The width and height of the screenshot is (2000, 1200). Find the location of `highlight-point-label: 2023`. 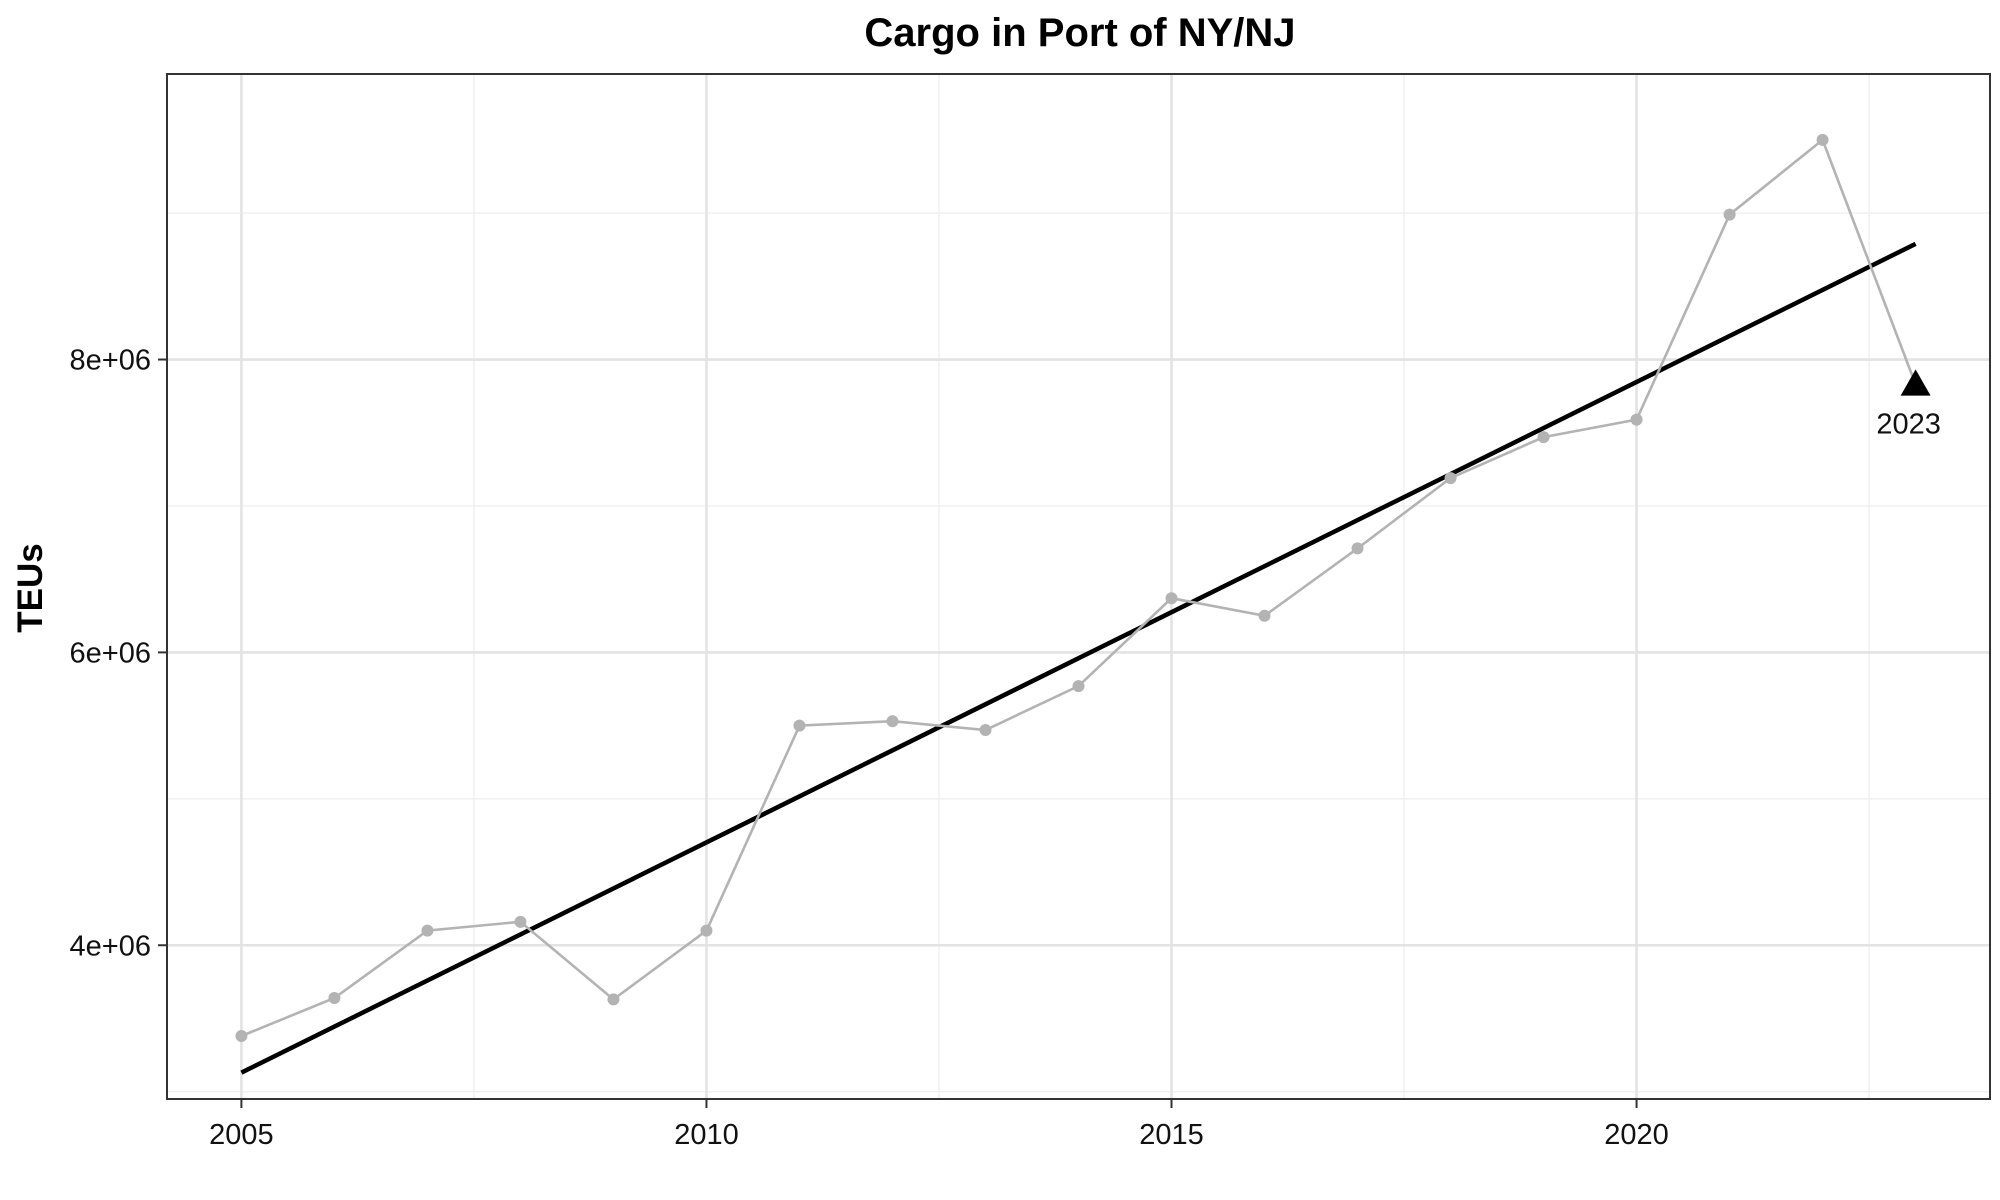

highlight-point-label: 2023 is located at coordinates (1908, 424).